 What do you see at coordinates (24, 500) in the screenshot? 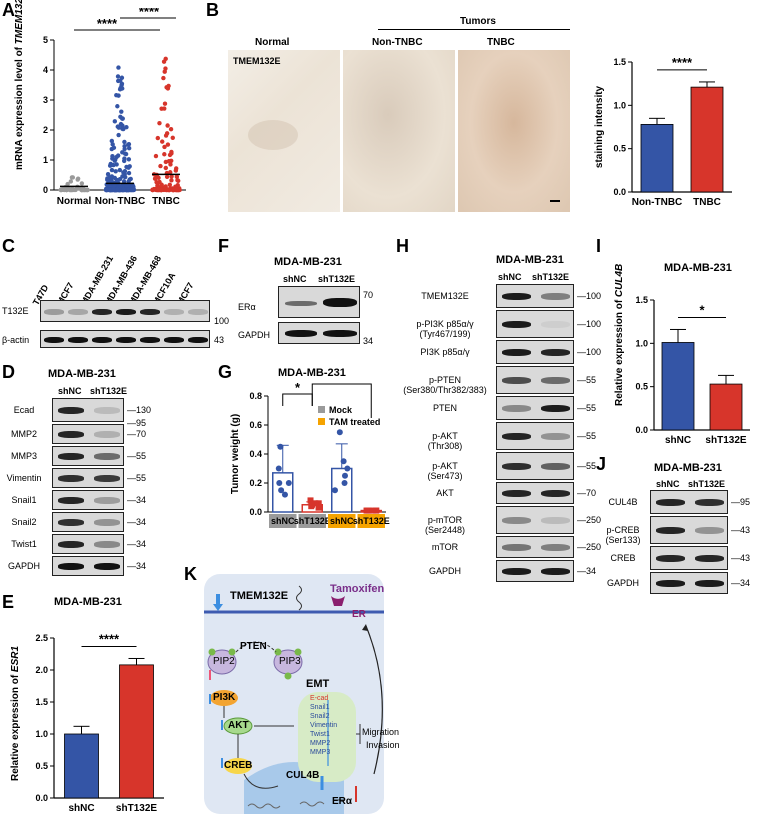
I see `blot-row-label: Snail1` at bounding box center [24, 500].